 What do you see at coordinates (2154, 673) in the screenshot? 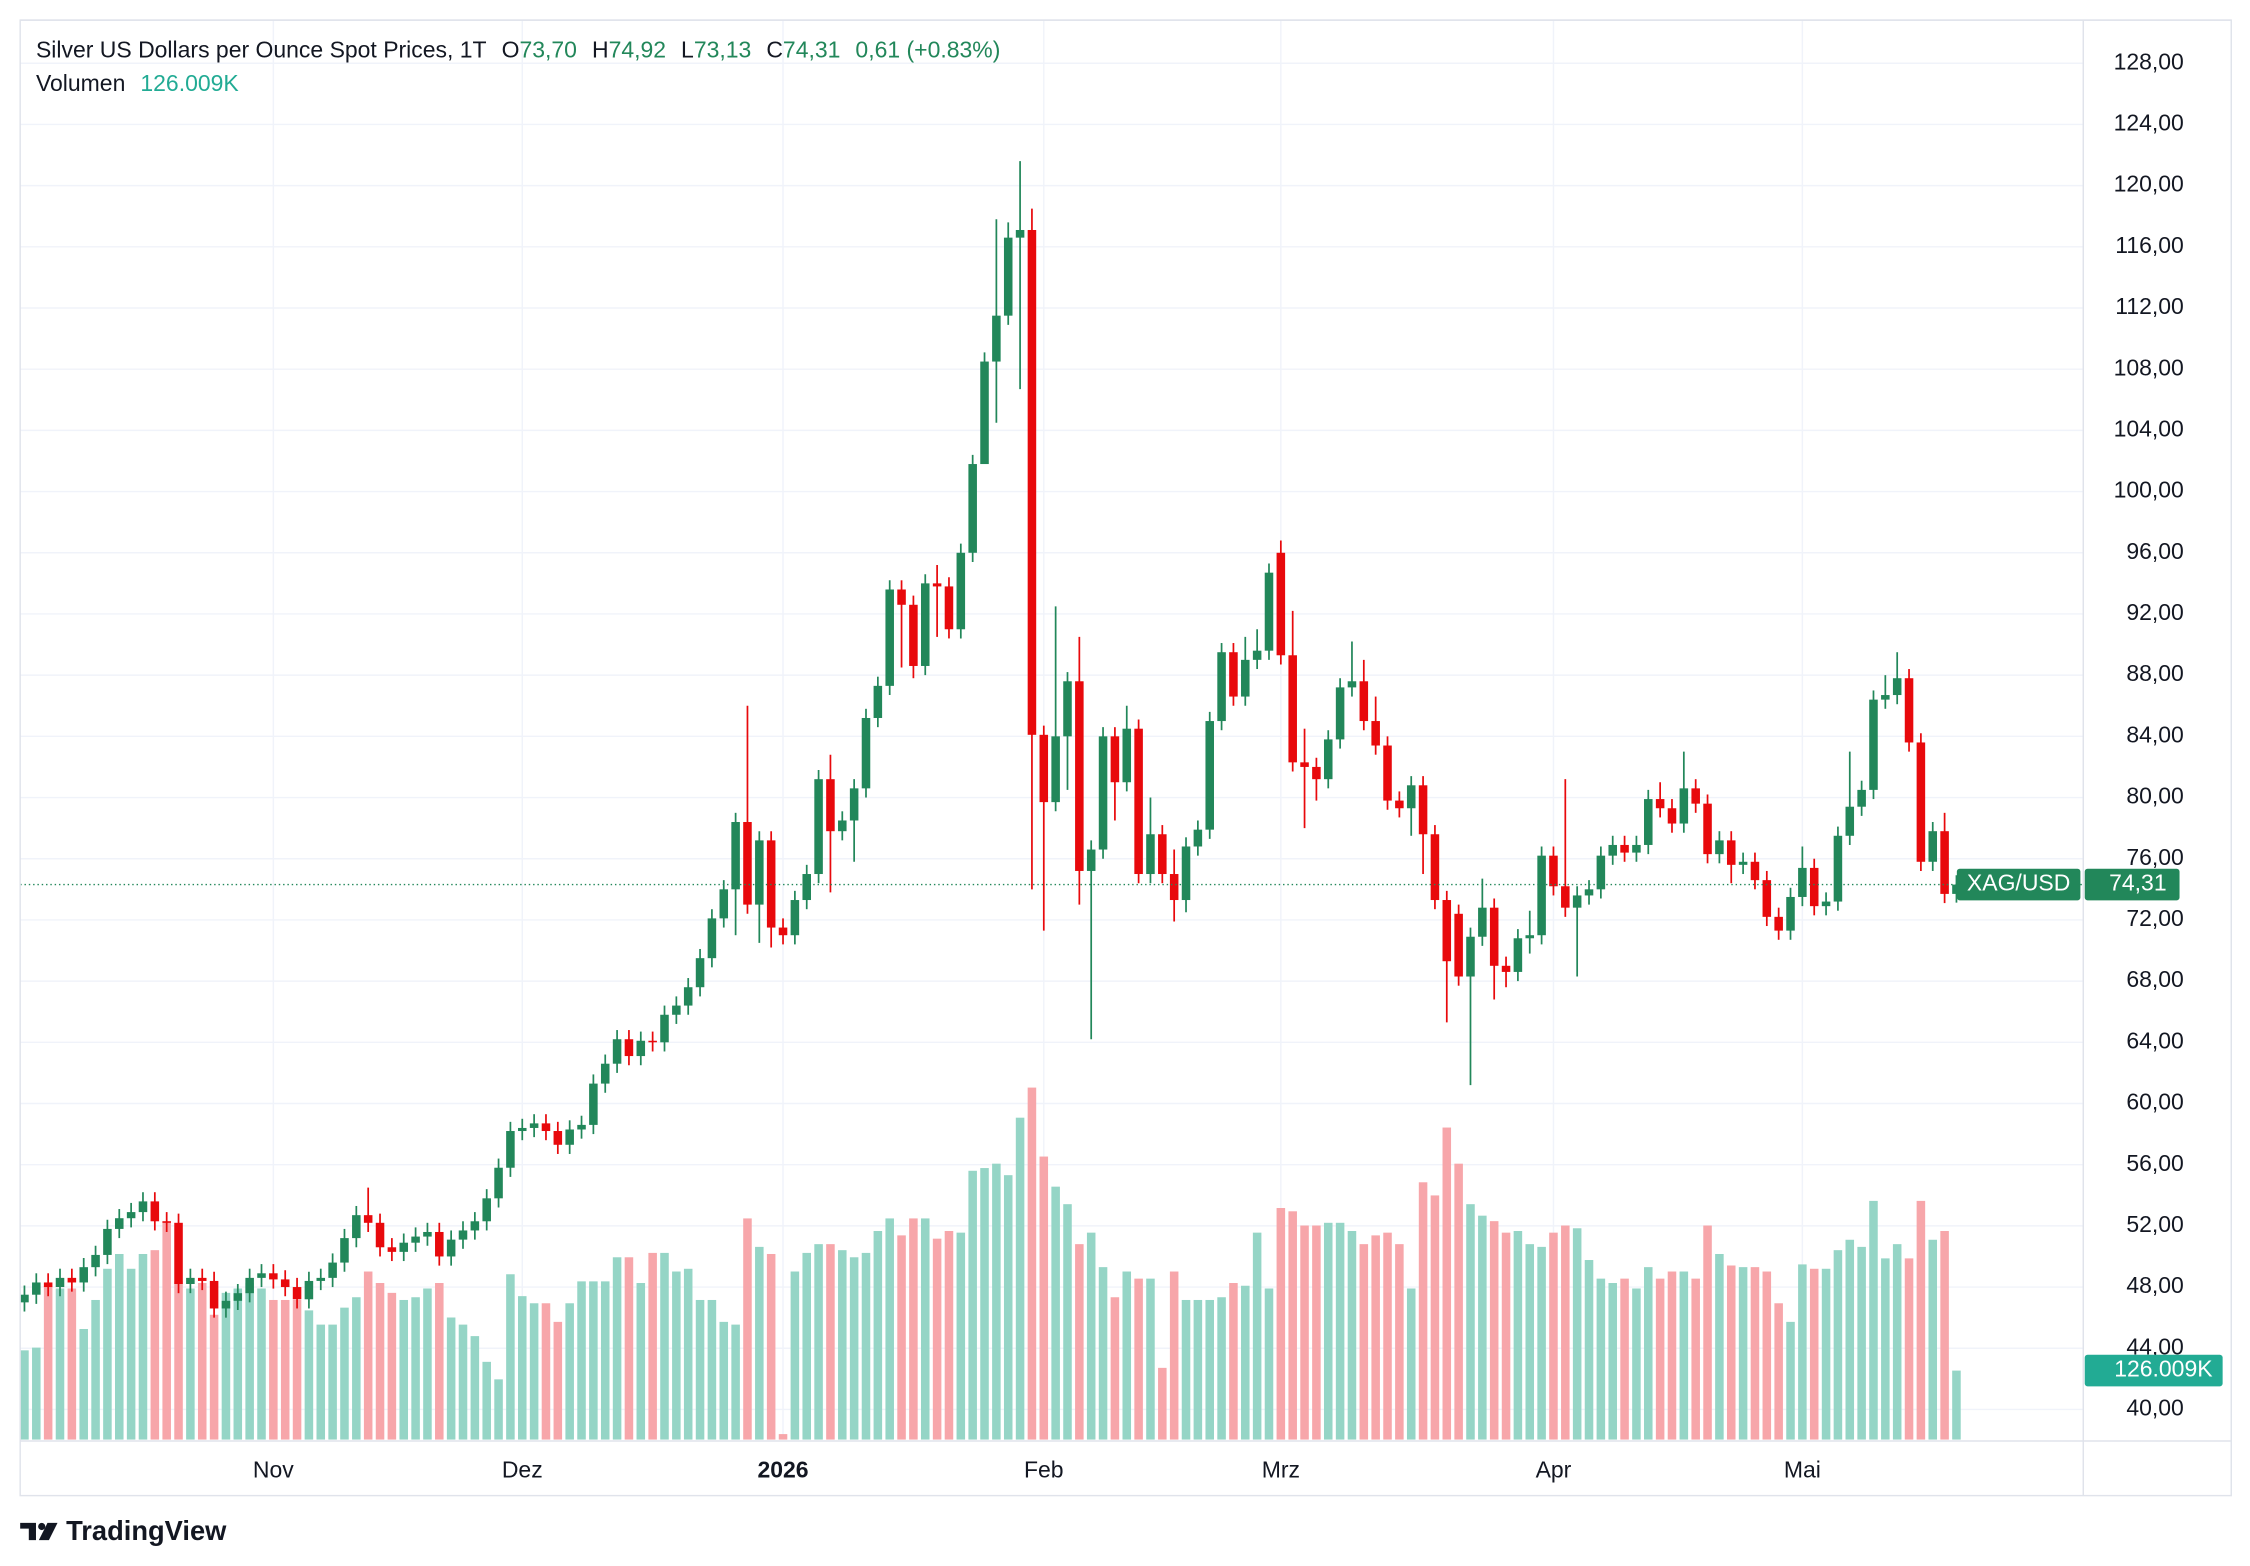
I see `y-tick-label: 88,00` at bounding box center [2154, 673].